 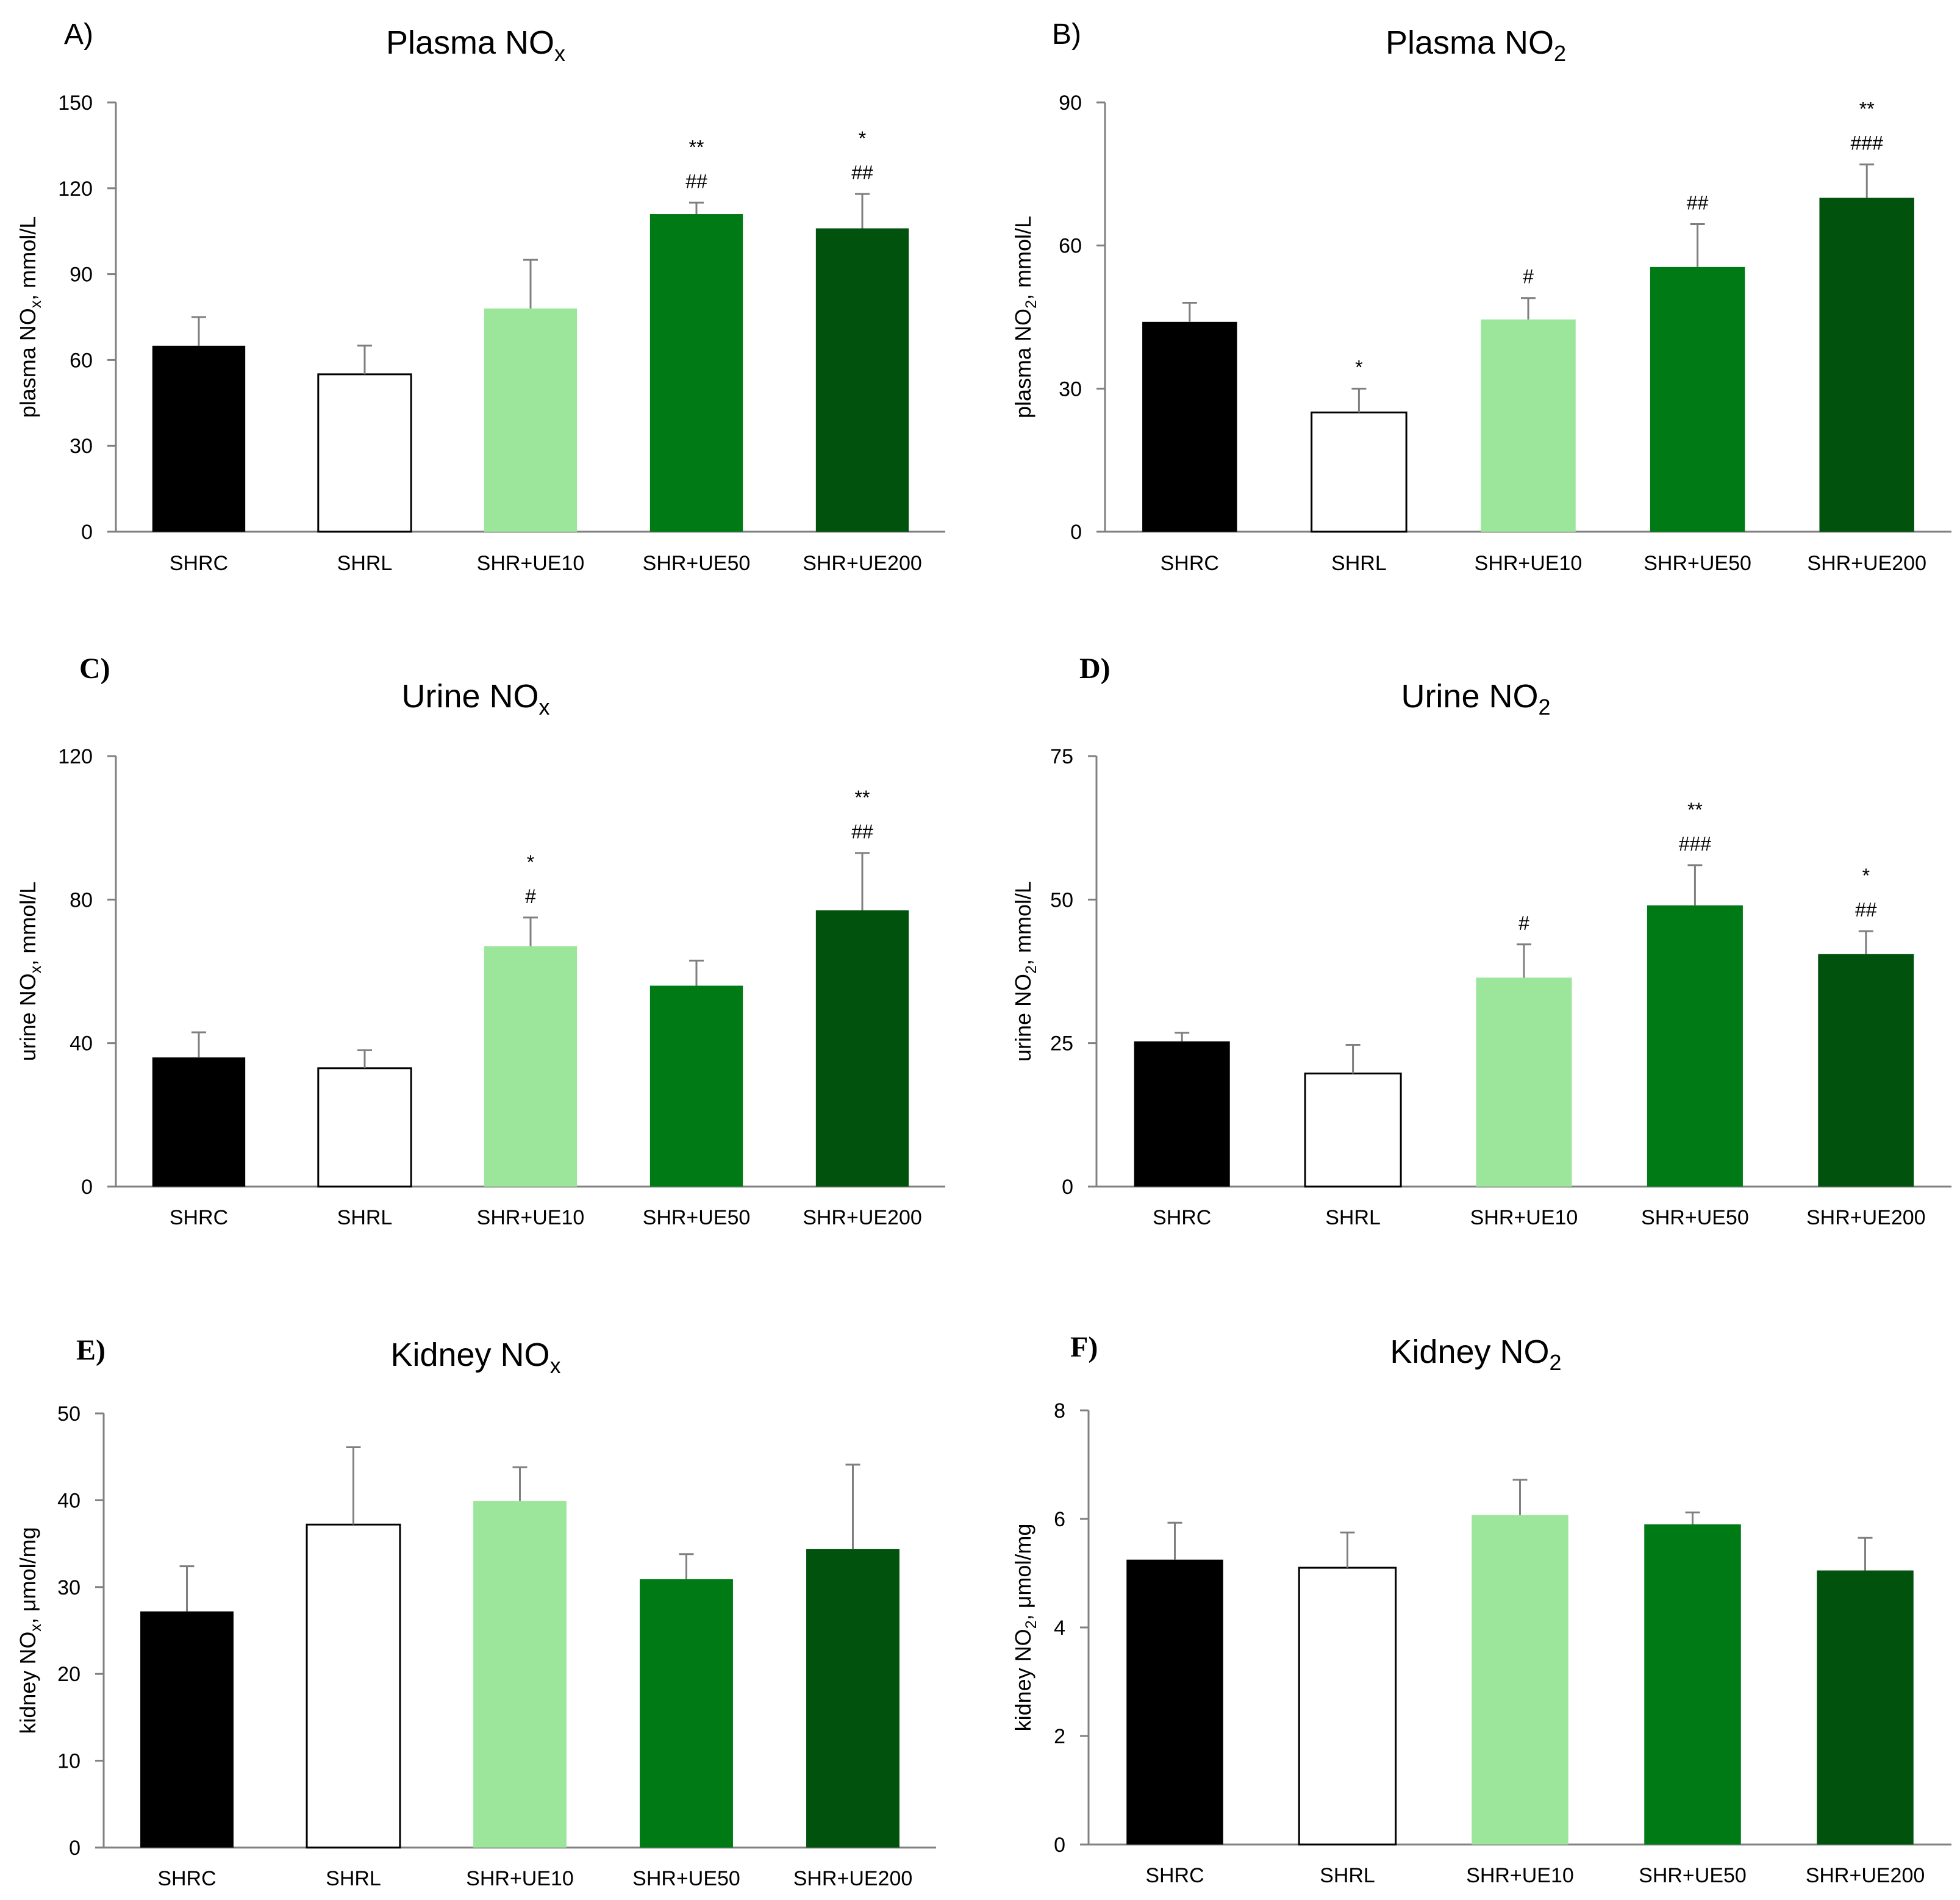 What do you see at coordinates (91, 1350) in the screenshot?
I see `panel-label: E)` at bounding box center [91, 1350].